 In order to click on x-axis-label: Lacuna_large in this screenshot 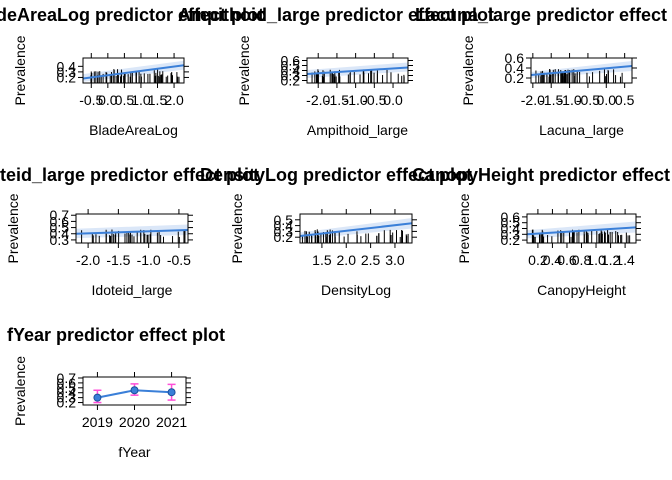, I will do `click(581, 130)`.